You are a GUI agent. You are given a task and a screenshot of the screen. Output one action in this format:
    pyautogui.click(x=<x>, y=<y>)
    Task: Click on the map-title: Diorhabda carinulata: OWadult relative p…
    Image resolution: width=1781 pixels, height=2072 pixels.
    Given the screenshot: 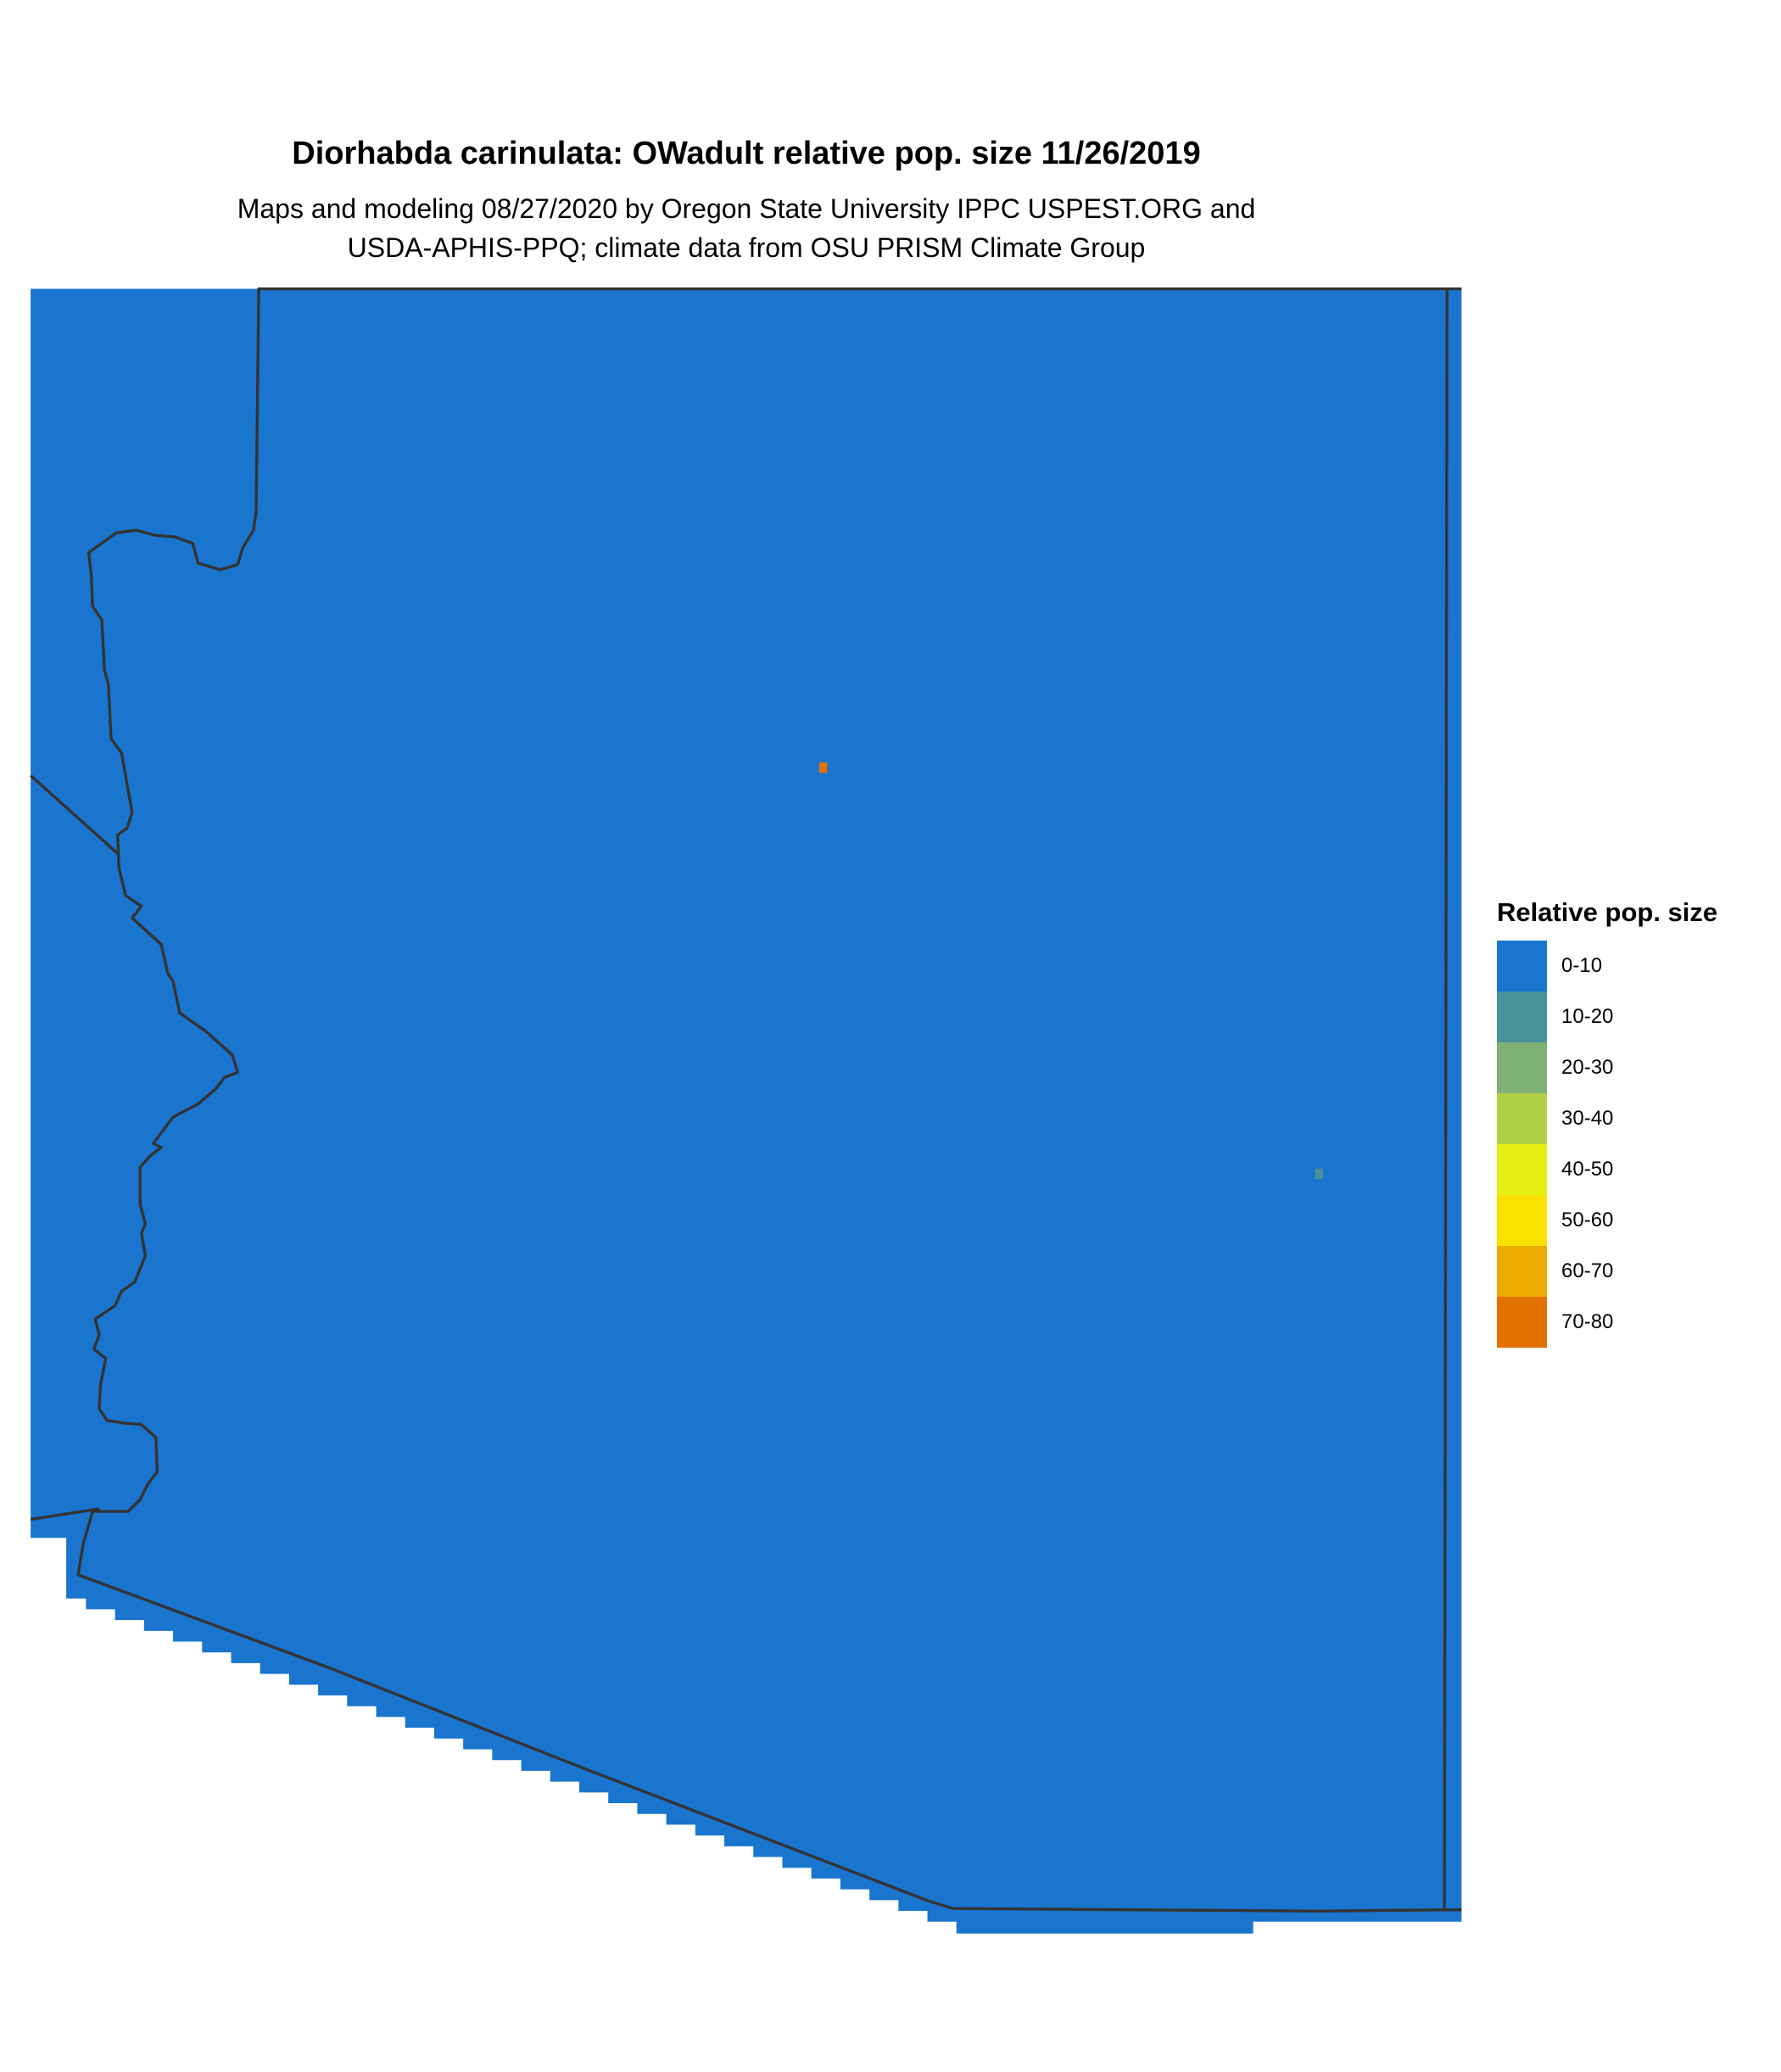 What is the action you would take?
    pyautogui.click(x=747, y=153)
    